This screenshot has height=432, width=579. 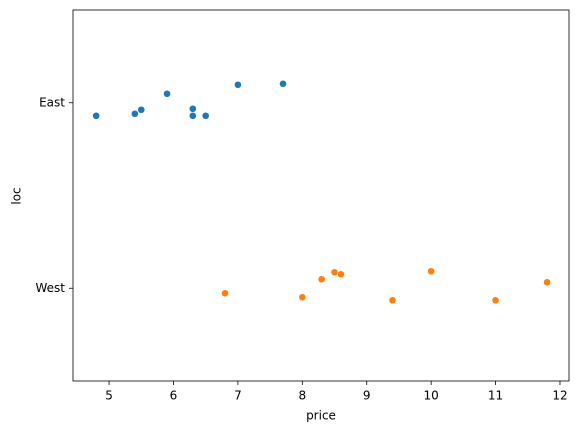 I want to click on x-tick-label: 12, so click(x=559, y=396).